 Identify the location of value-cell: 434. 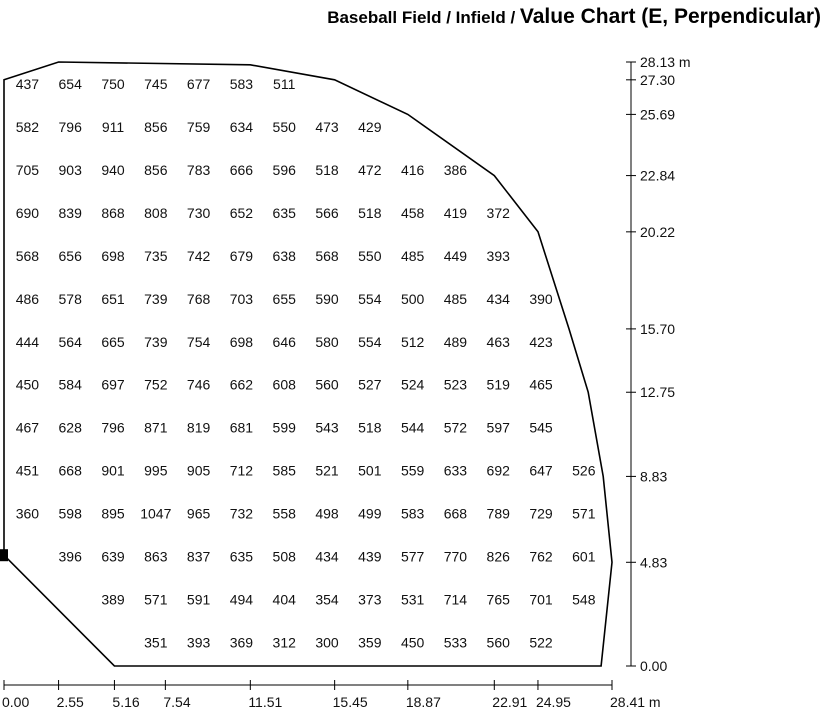
(327, 556).